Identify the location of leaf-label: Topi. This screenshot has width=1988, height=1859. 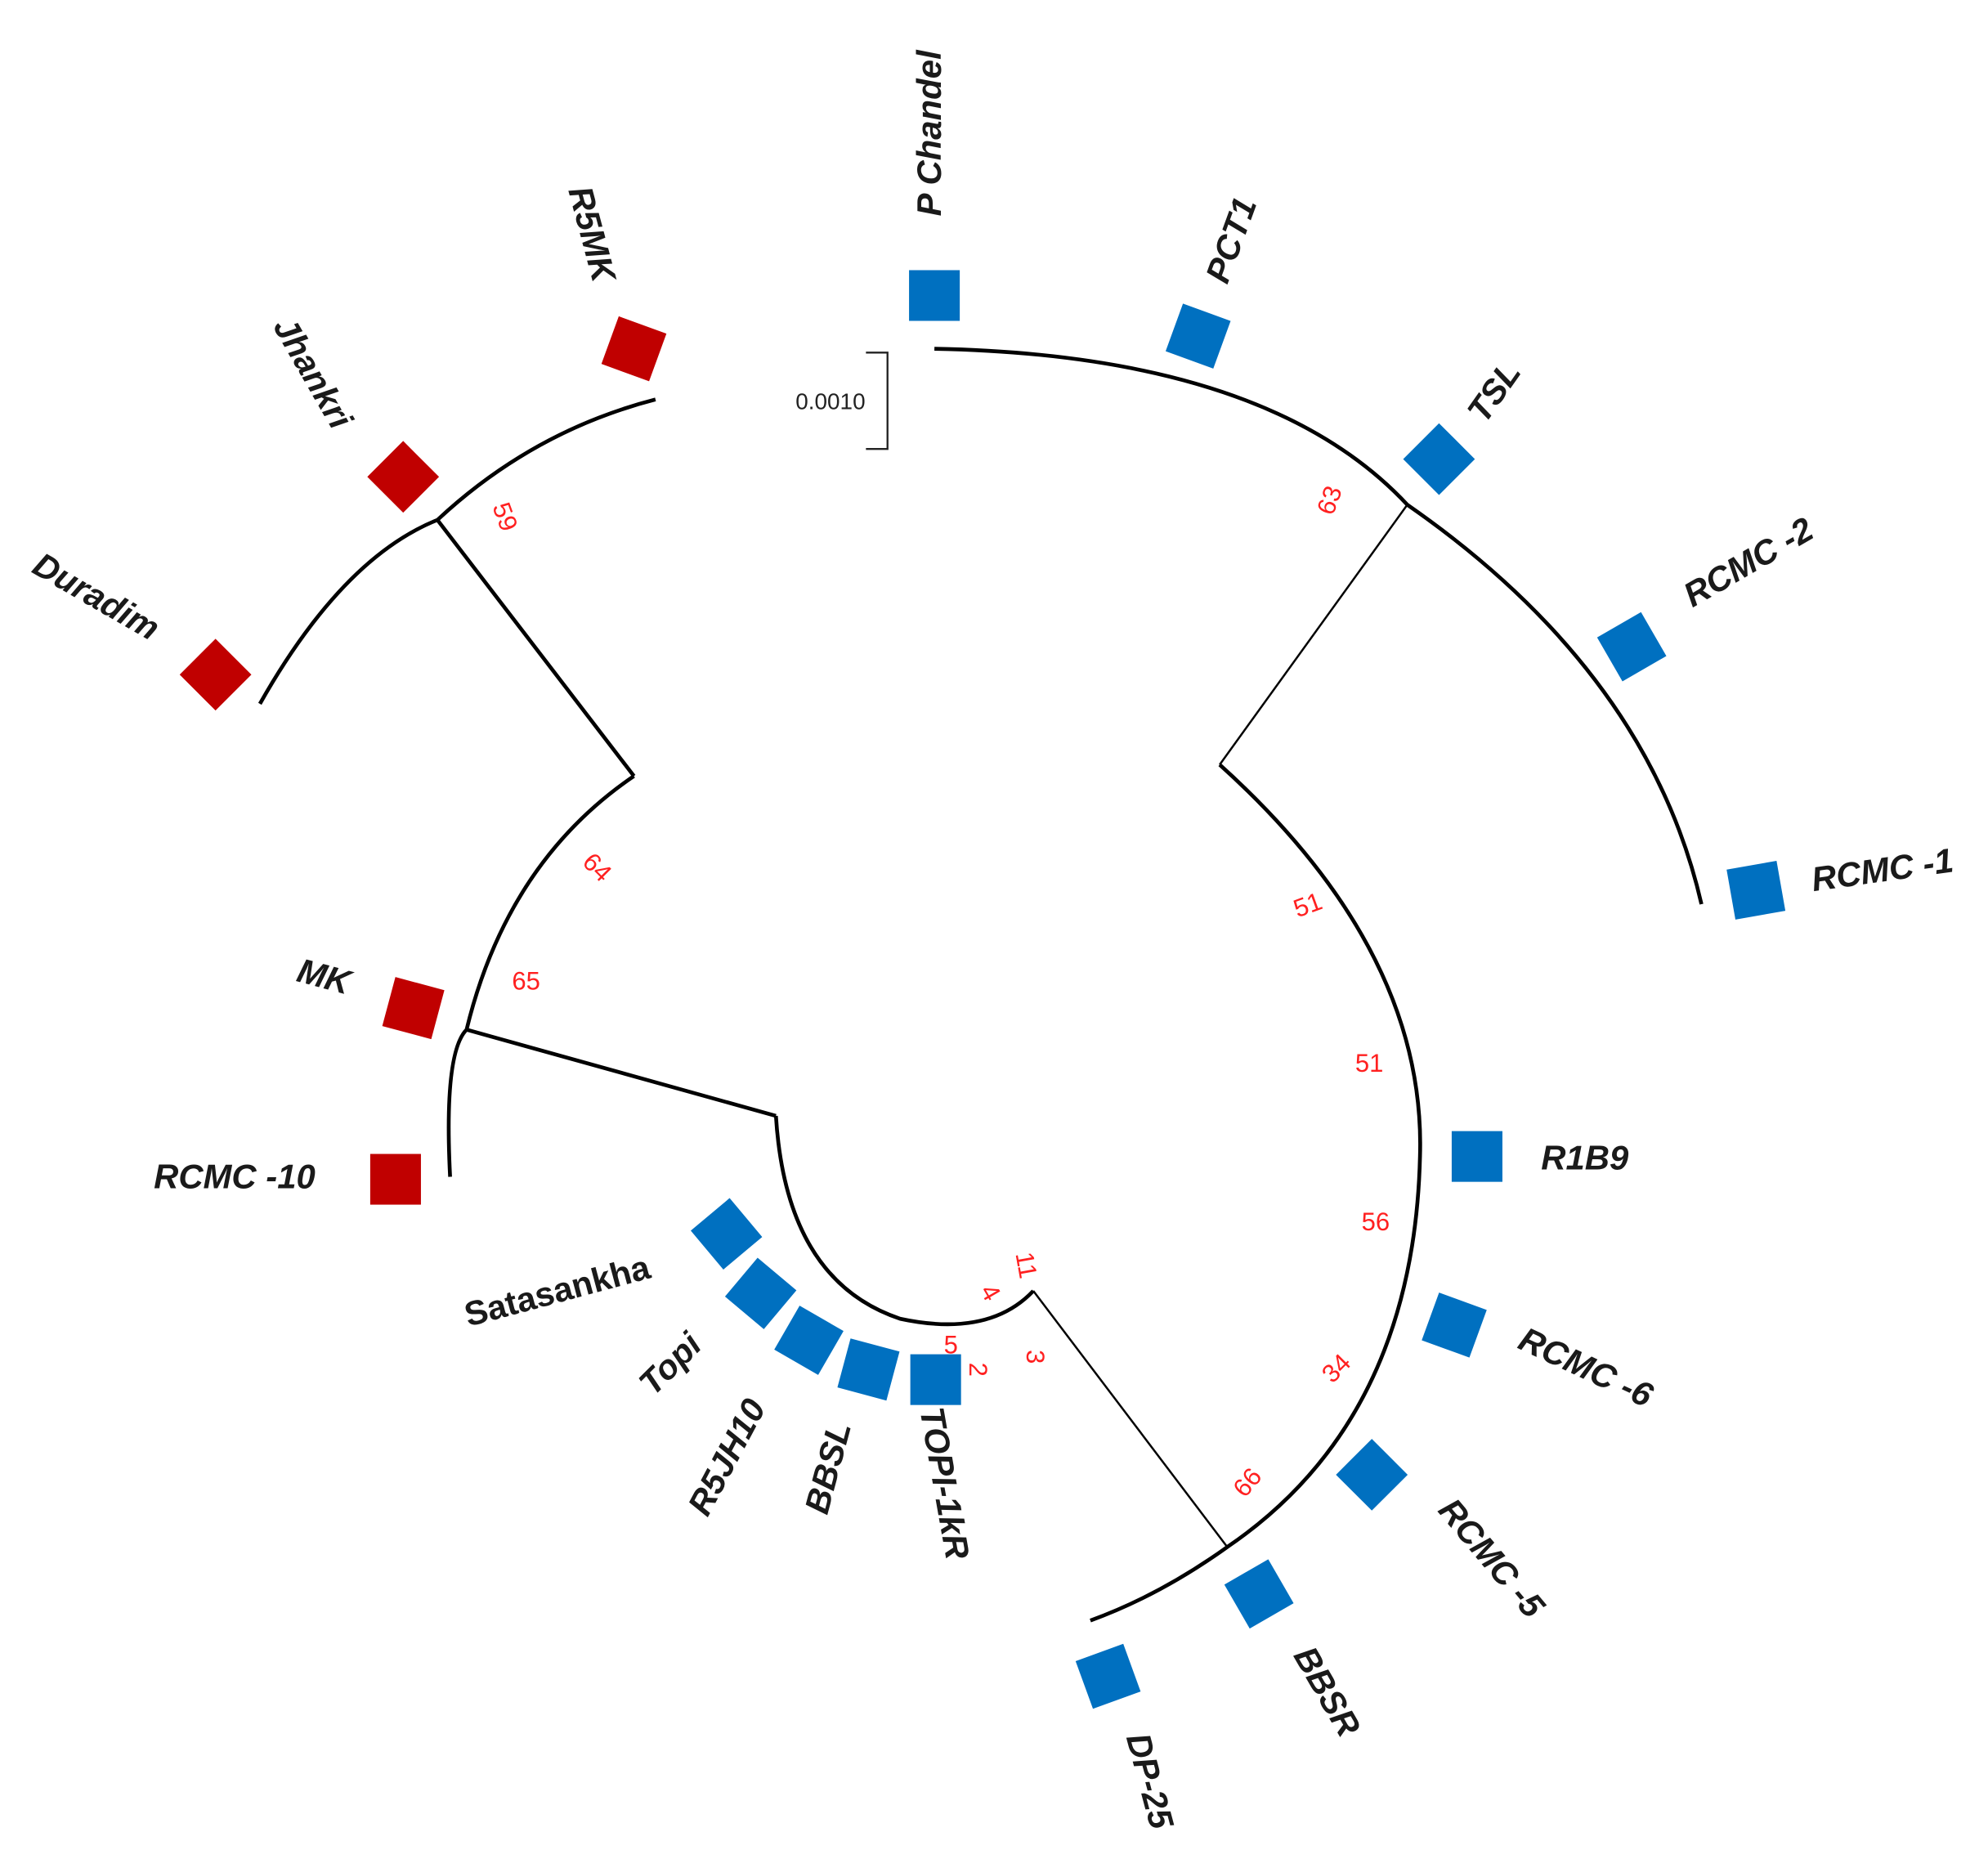
(671, 1363).